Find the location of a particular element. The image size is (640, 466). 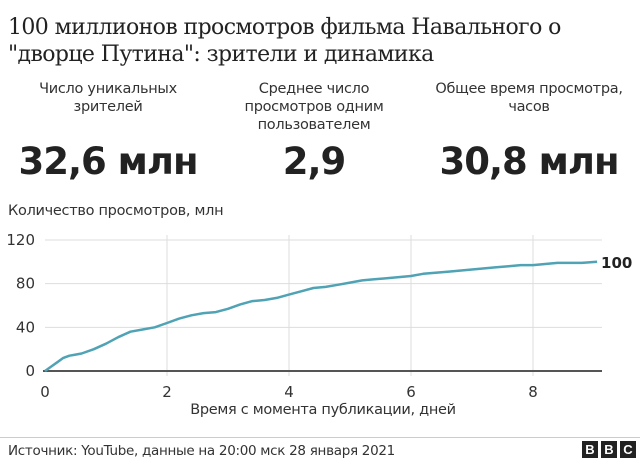

y-axis-title: Количество просмотров, млн is located at coordinates (116, 211).